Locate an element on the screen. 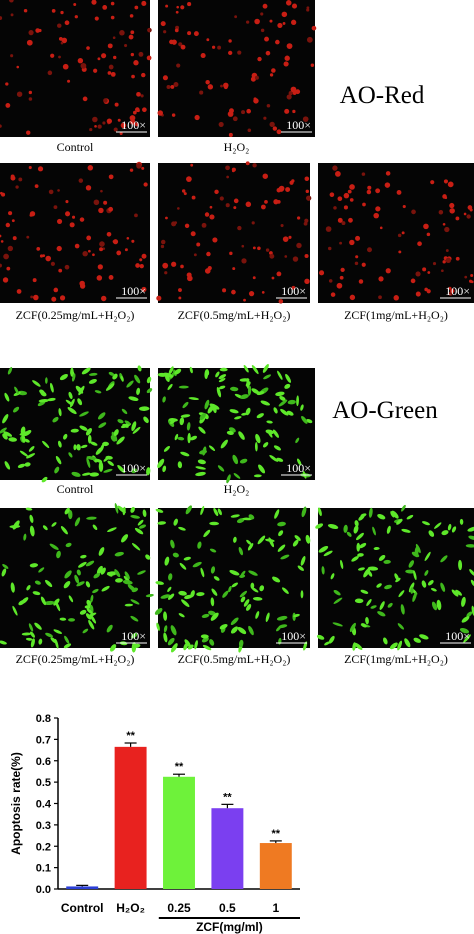 This screenshot has height=934, width=474. scale-label: 100× is located at coordinates (298, 125).